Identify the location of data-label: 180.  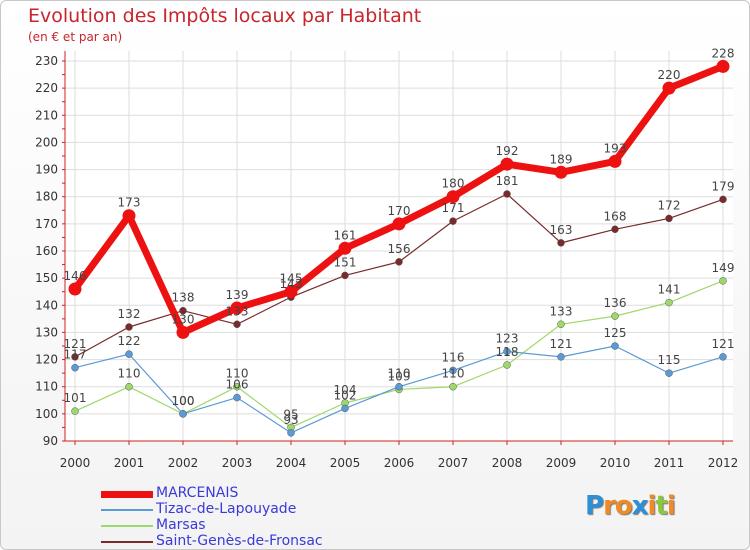
(453, 184).